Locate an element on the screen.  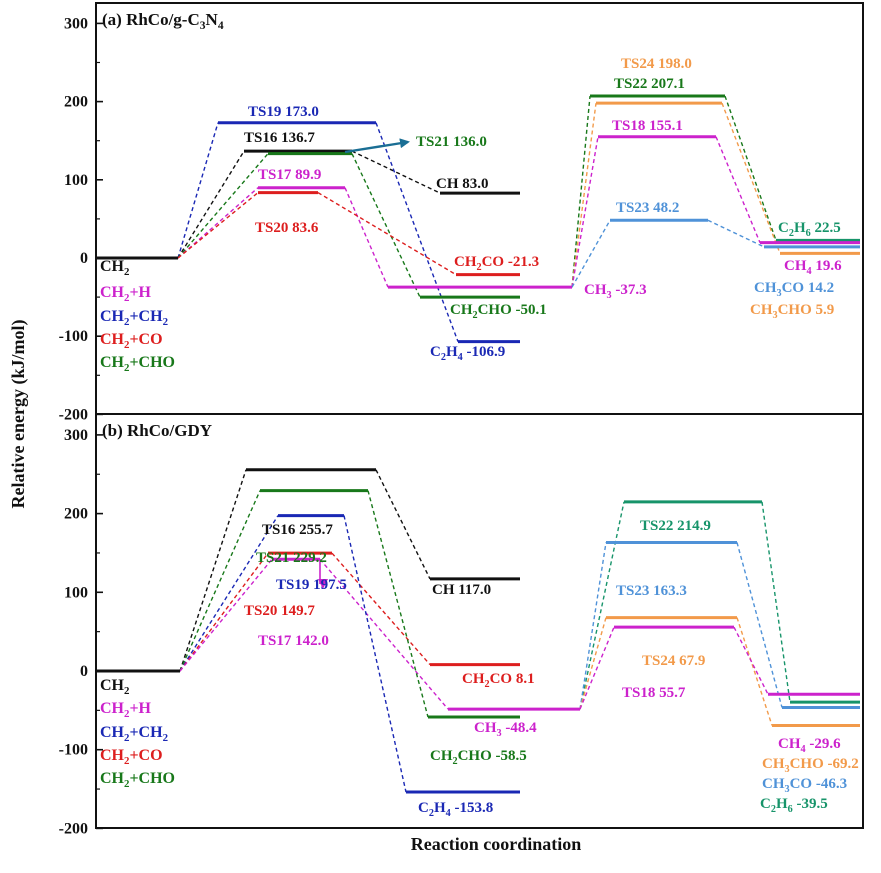
data-label: TS18 155.1 is located at coordinates (647, 126).